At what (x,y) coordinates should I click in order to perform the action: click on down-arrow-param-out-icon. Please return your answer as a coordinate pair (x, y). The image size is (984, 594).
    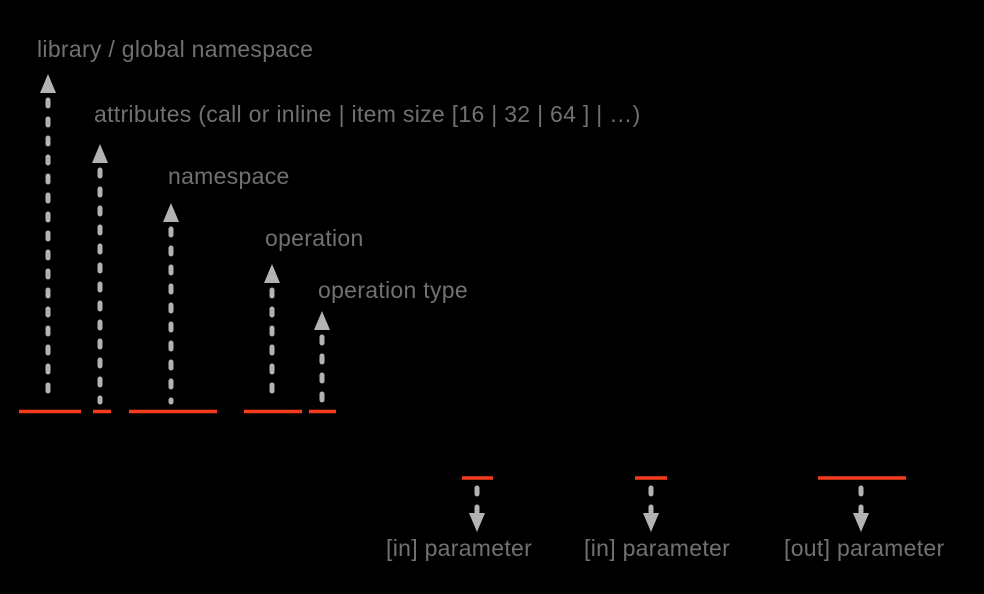
    Looking at the image, I should click on (861, 508).